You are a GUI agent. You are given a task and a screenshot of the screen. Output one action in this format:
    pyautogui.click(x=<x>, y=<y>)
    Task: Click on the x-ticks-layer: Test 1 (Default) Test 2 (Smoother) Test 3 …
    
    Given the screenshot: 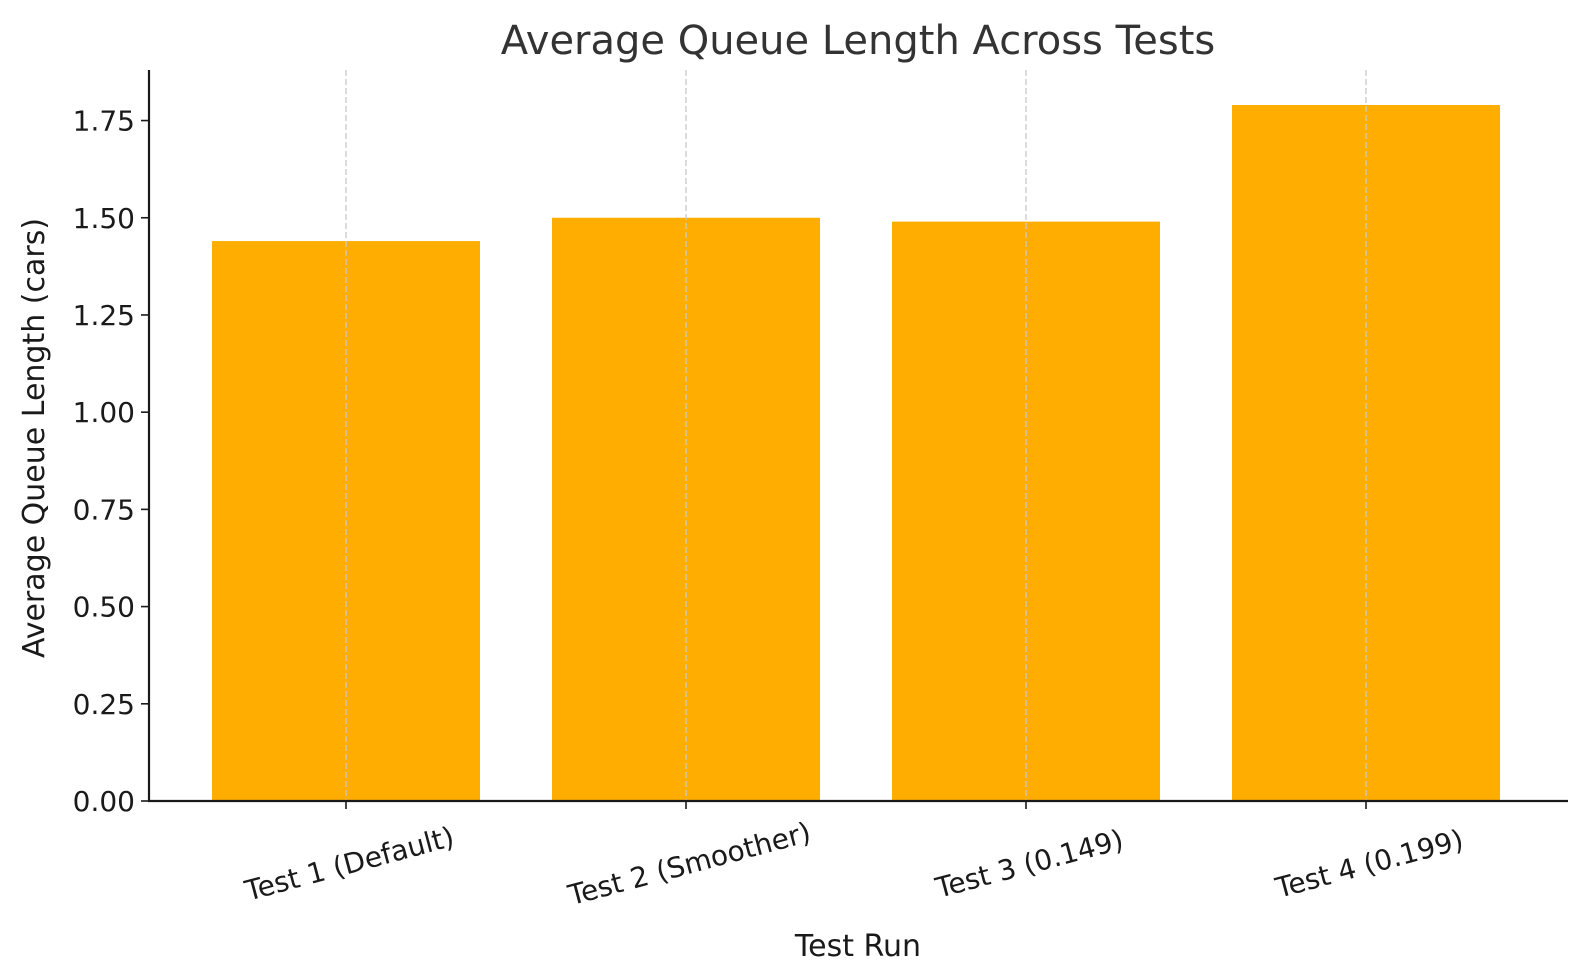 What is the action you would take?
    pyautogui.click(x=854, y=856)
    